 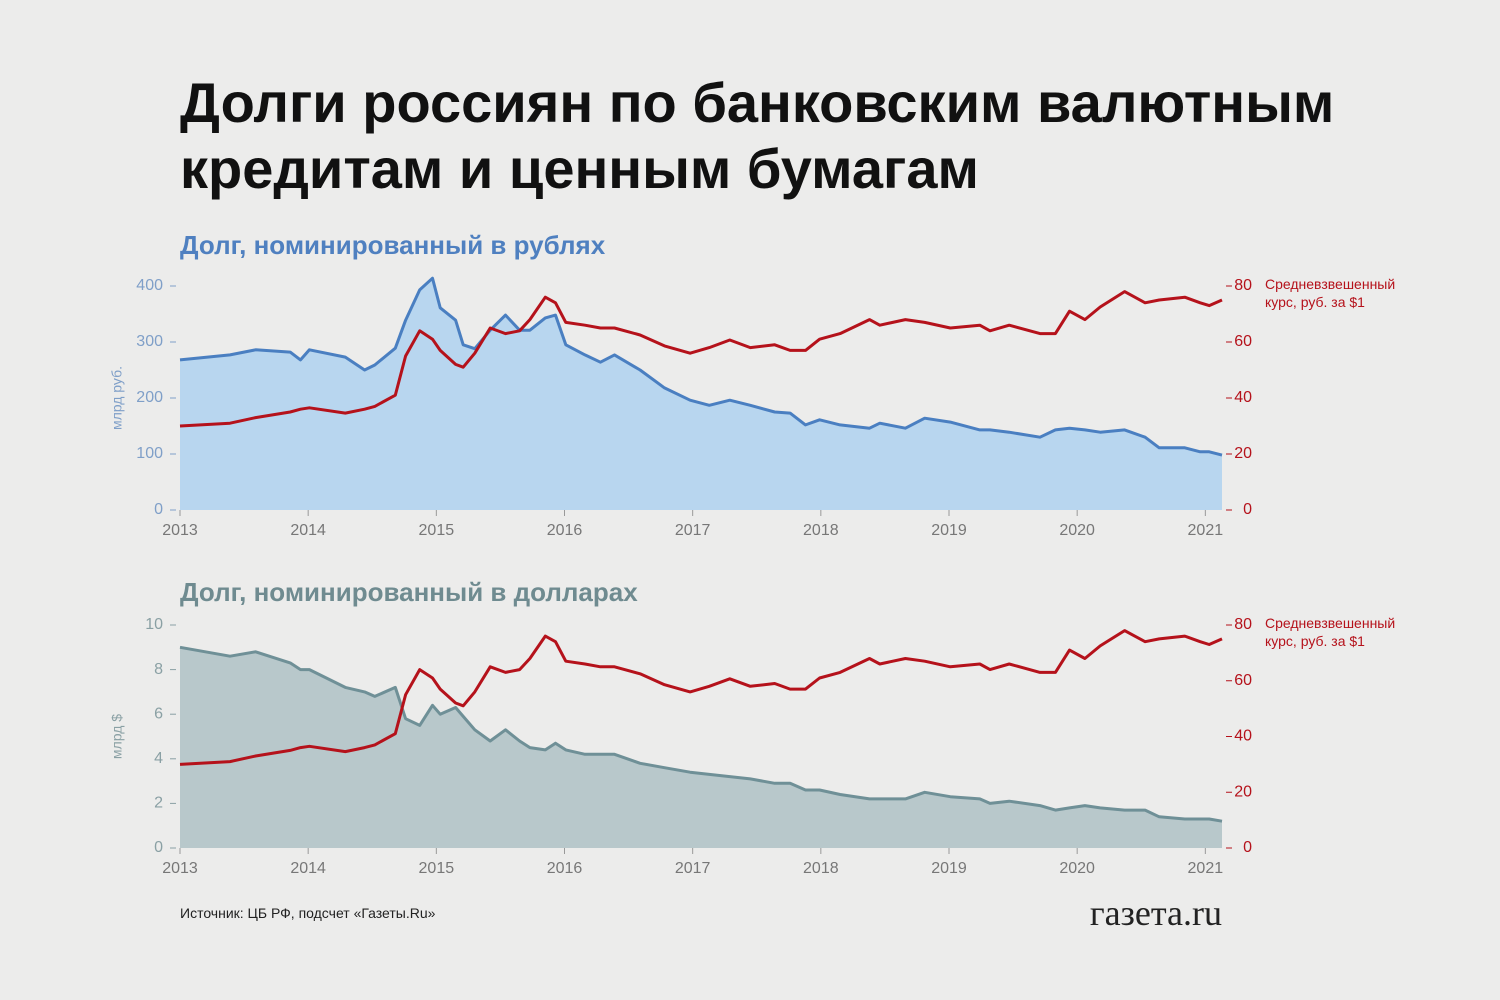 I want to click on y-tick-label: 8, so click(x=158, y=669).